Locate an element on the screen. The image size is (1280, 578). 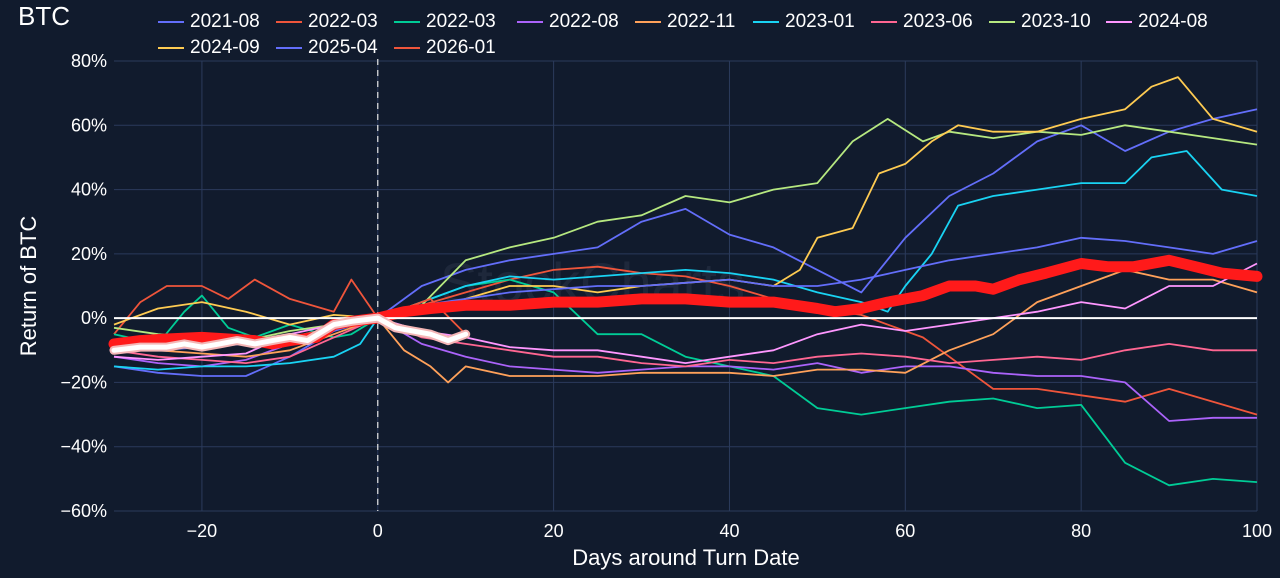
x-tick-label: 100 is located at coordinates (1257, 531).